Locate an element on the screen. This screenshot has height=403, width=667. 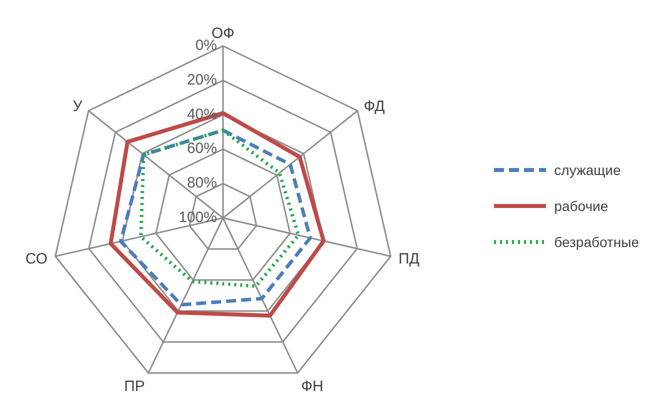
spoke-label: ПД is located at coordinates (409, 259).